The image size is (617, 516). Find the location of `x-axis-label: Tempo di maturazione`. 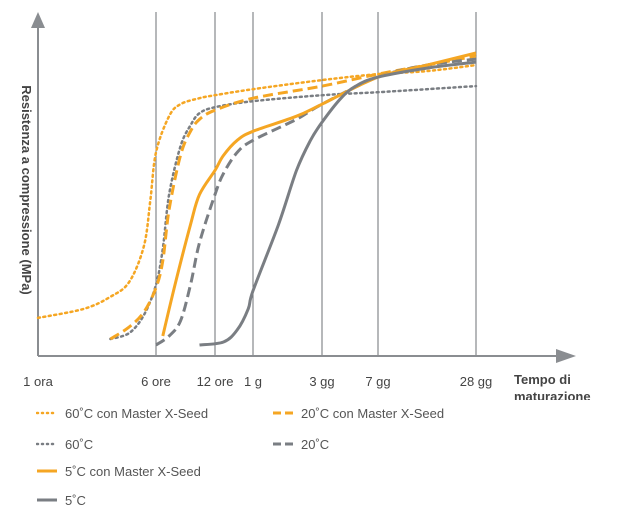

x-axis-label: Tempo di maturazione is located at coordinates (552, 386).